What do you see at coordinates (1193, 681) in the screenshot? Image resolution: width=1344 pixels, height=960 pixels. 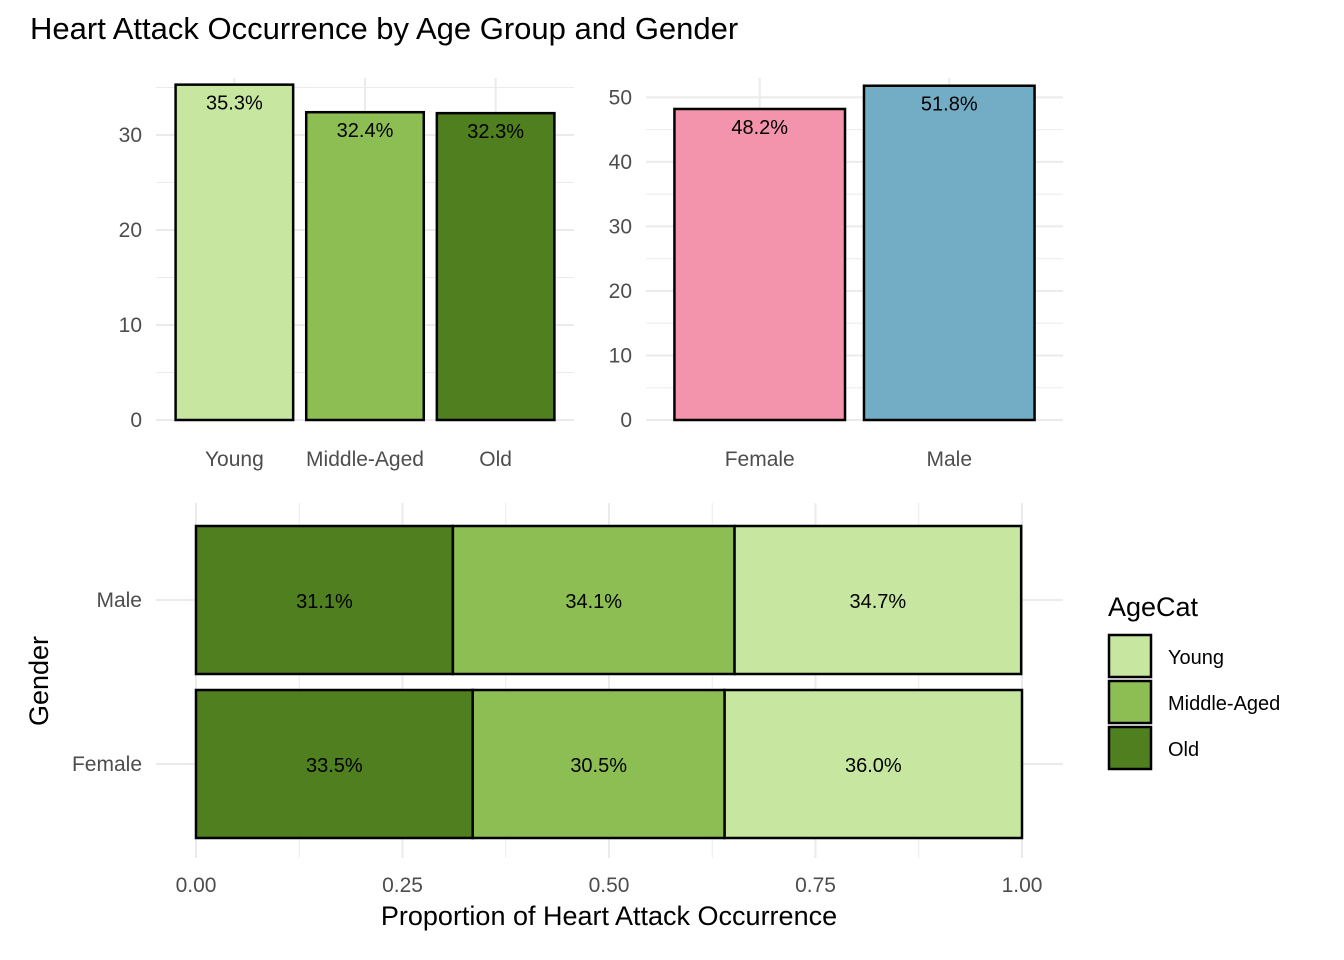 I see `agecat-legend: AgeCat Young Middle-Aged Old` at bounding box center [1193, 681].